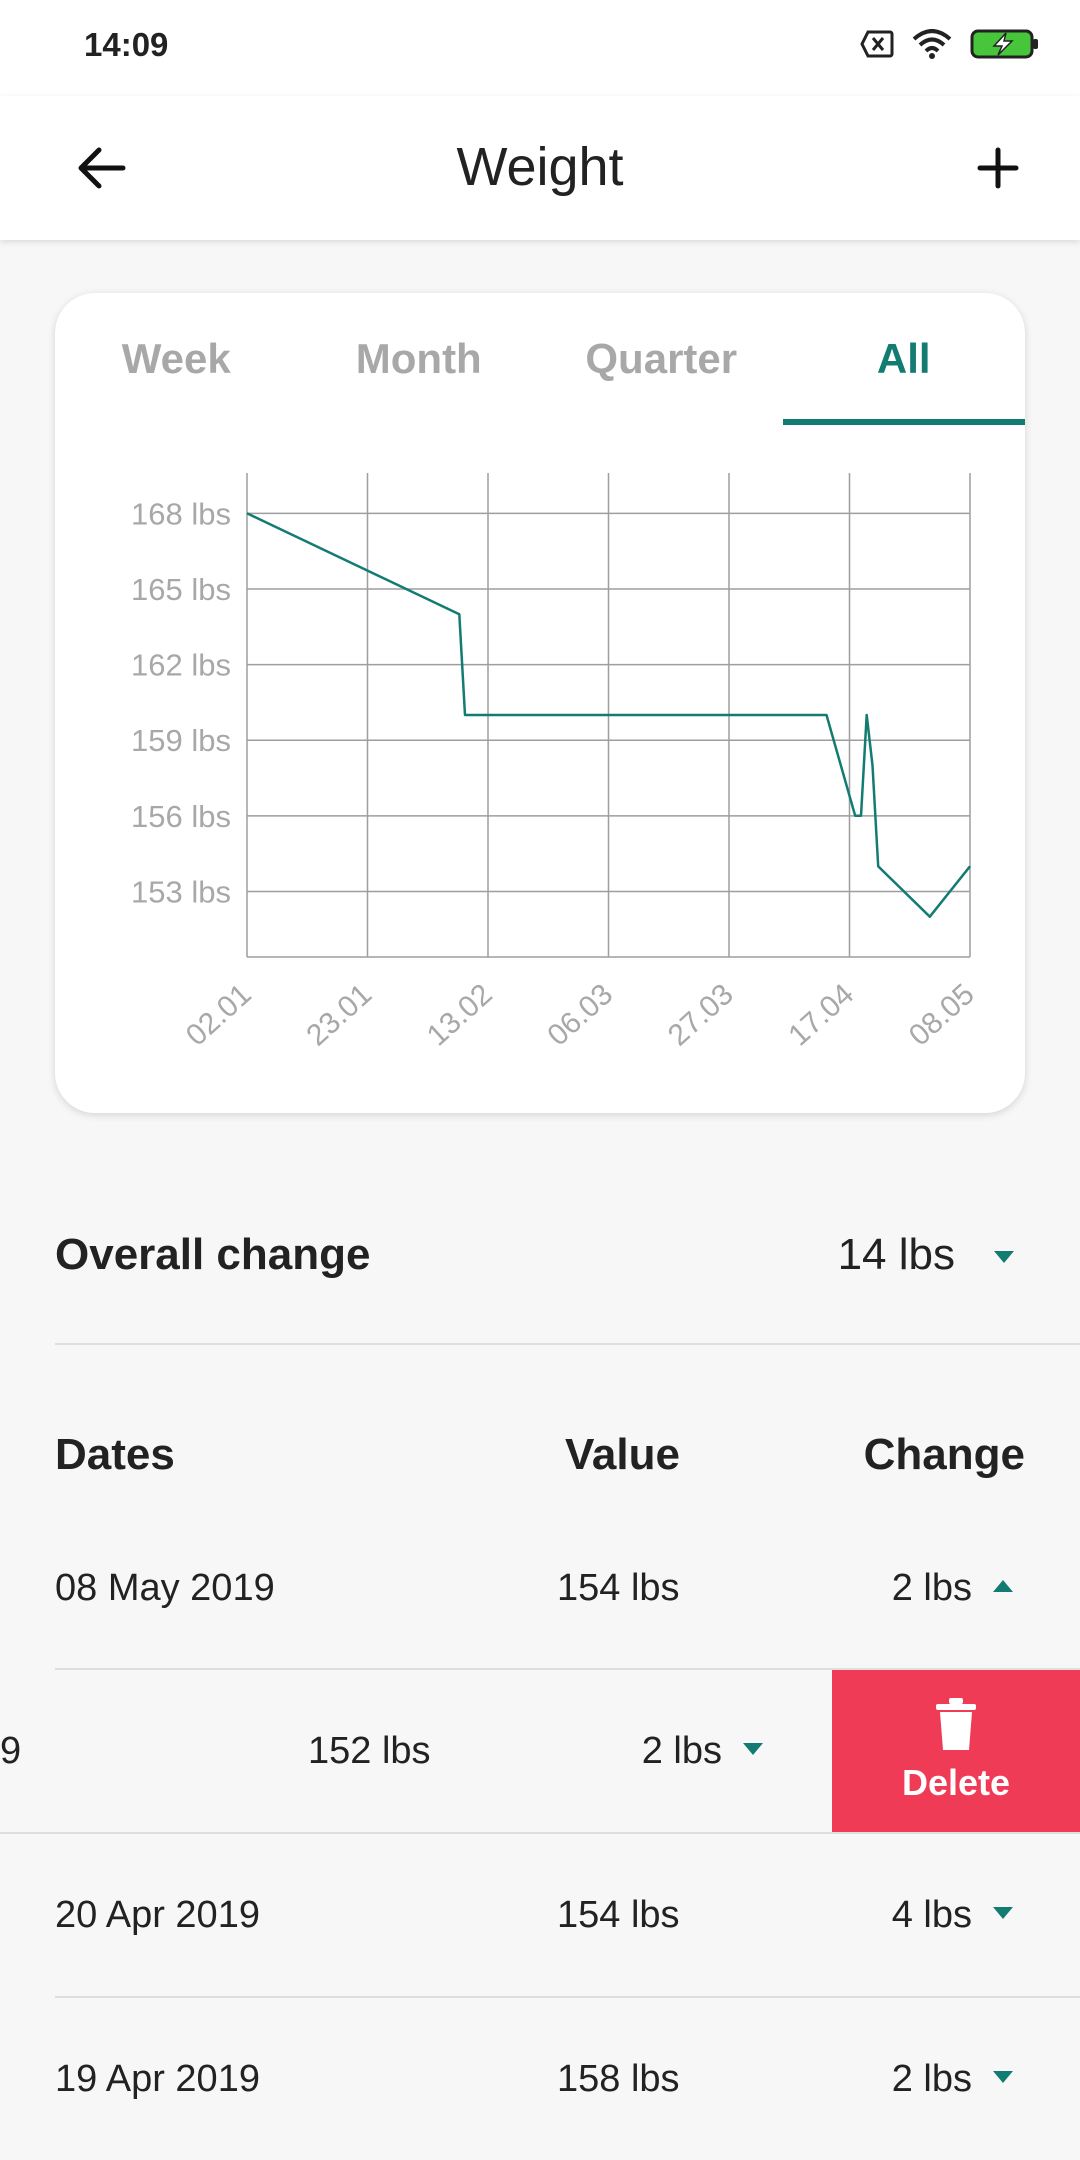  What do you see at coordinates (115, 1454) in the screenshot?
I see `header-dates: Dates` at bounding box center [115, 1454].